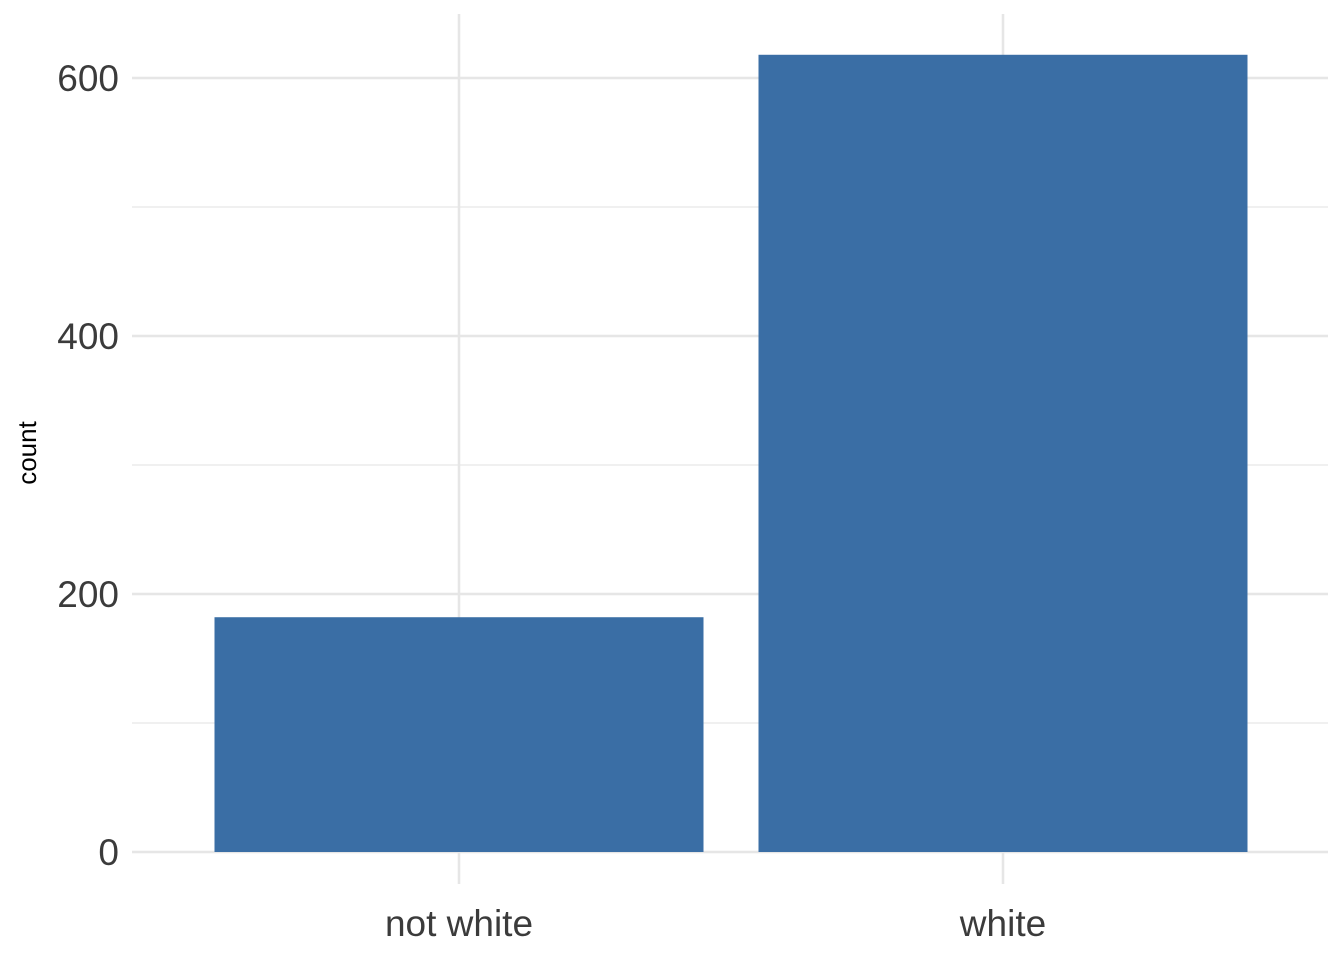 Image resolution: width=1344 pixels, height=960 pixels. Describe the element at coordinates (88, 594) in the screenshot. I see `y-tick-label: 200` at that location.